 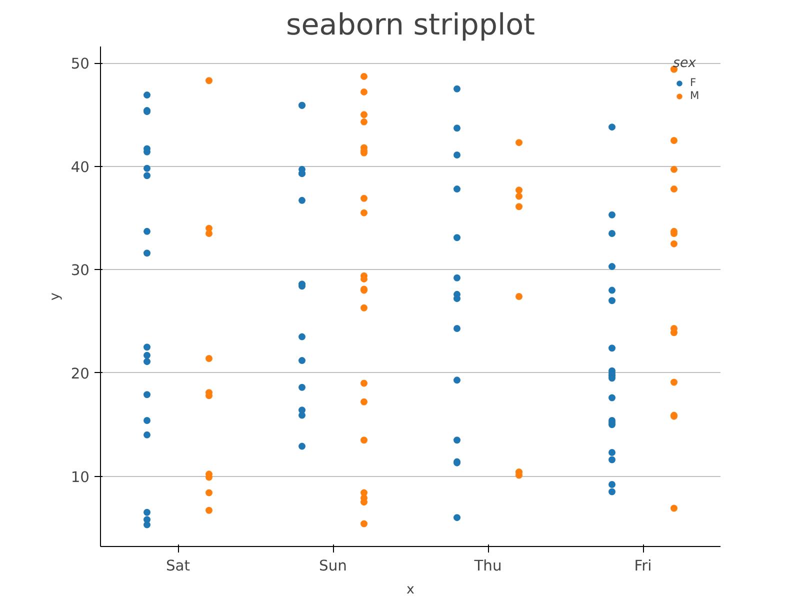 I want to click on legend-label: F, so click(x=694, y=82).